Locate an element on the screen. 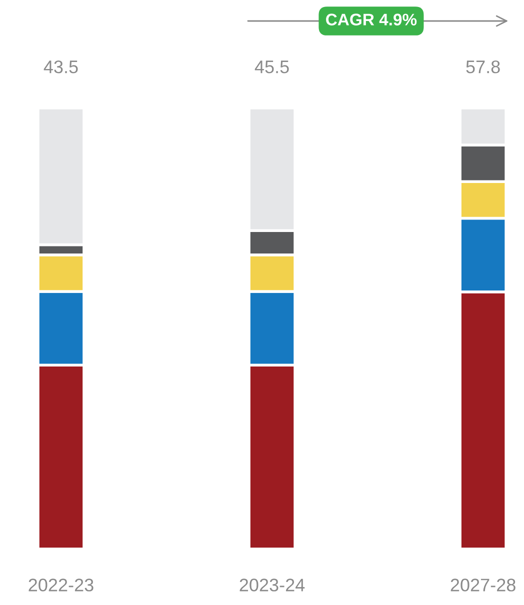 This screenshot has height=605, width=524. text: CAGR 4.9% is located at coordinates (371, 20).